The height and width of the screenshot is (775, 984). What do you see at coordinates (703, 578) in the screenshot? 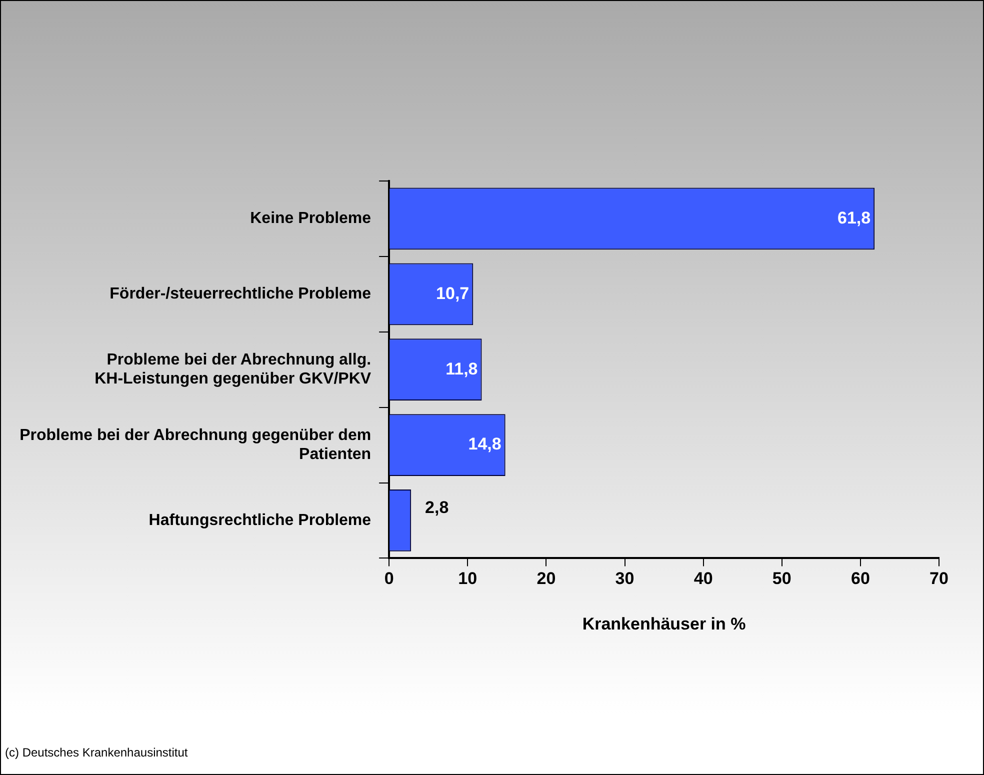
I see `x-tick-label: 40` at bounding box center [703, 578].